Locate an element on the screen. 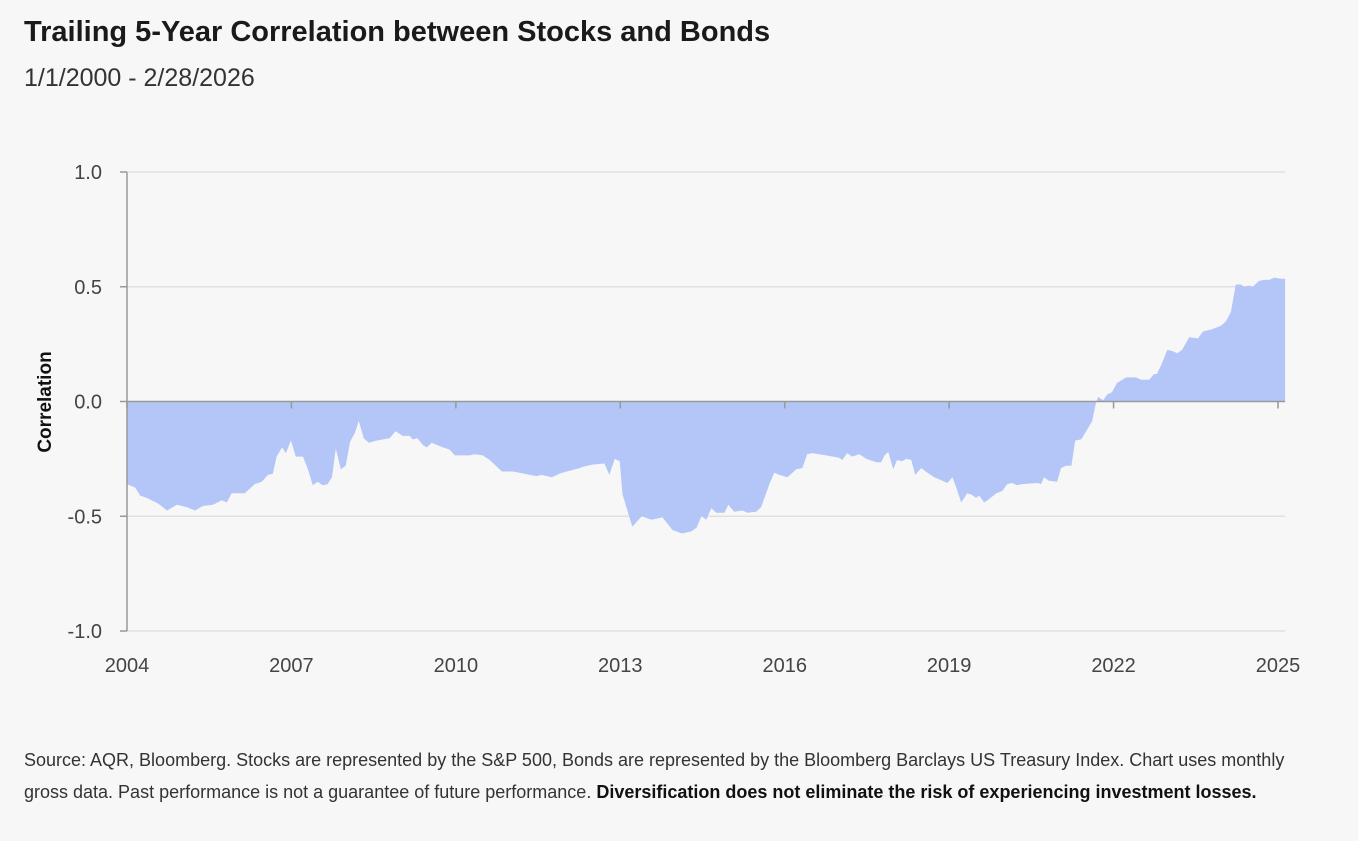 The height and width of the screenshot is (841, 1358). y-tick-label: 1.0 is located at coordinates (88, 173).